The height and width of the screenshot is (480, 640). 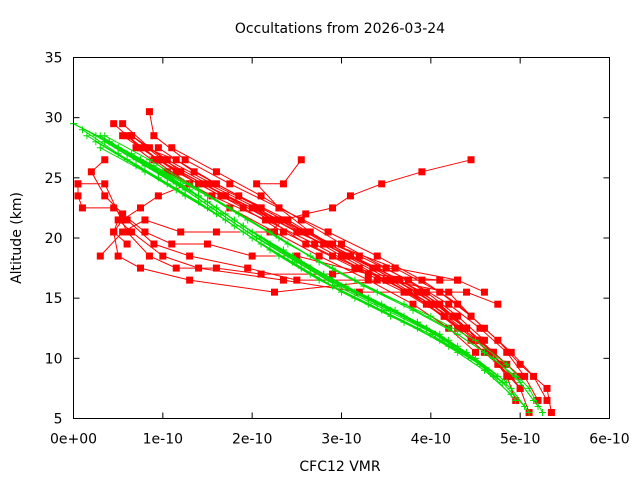 What do you see at coordinates (17, 238) in the screenshot?
I see `y-axis-label: Altitude (km)` at bounding box center [17, 238].